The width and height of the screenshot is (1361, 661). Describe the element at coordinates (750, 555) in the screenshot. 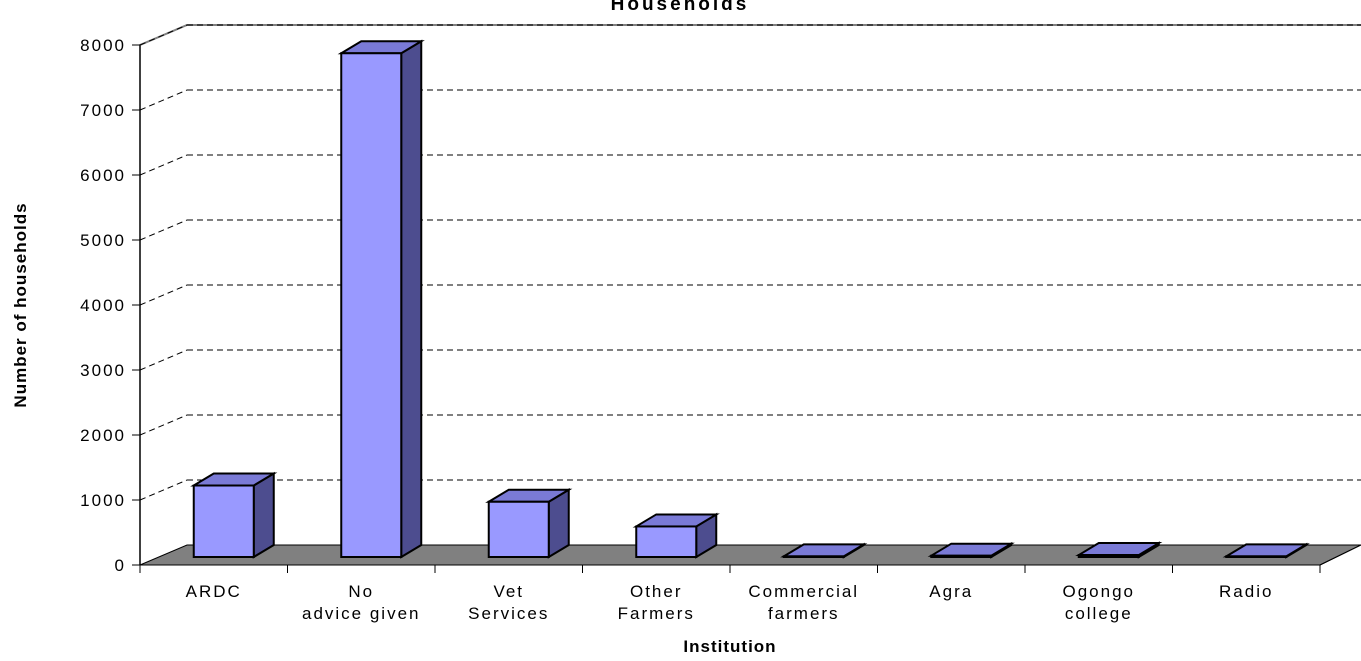

I see `floor` at that location.